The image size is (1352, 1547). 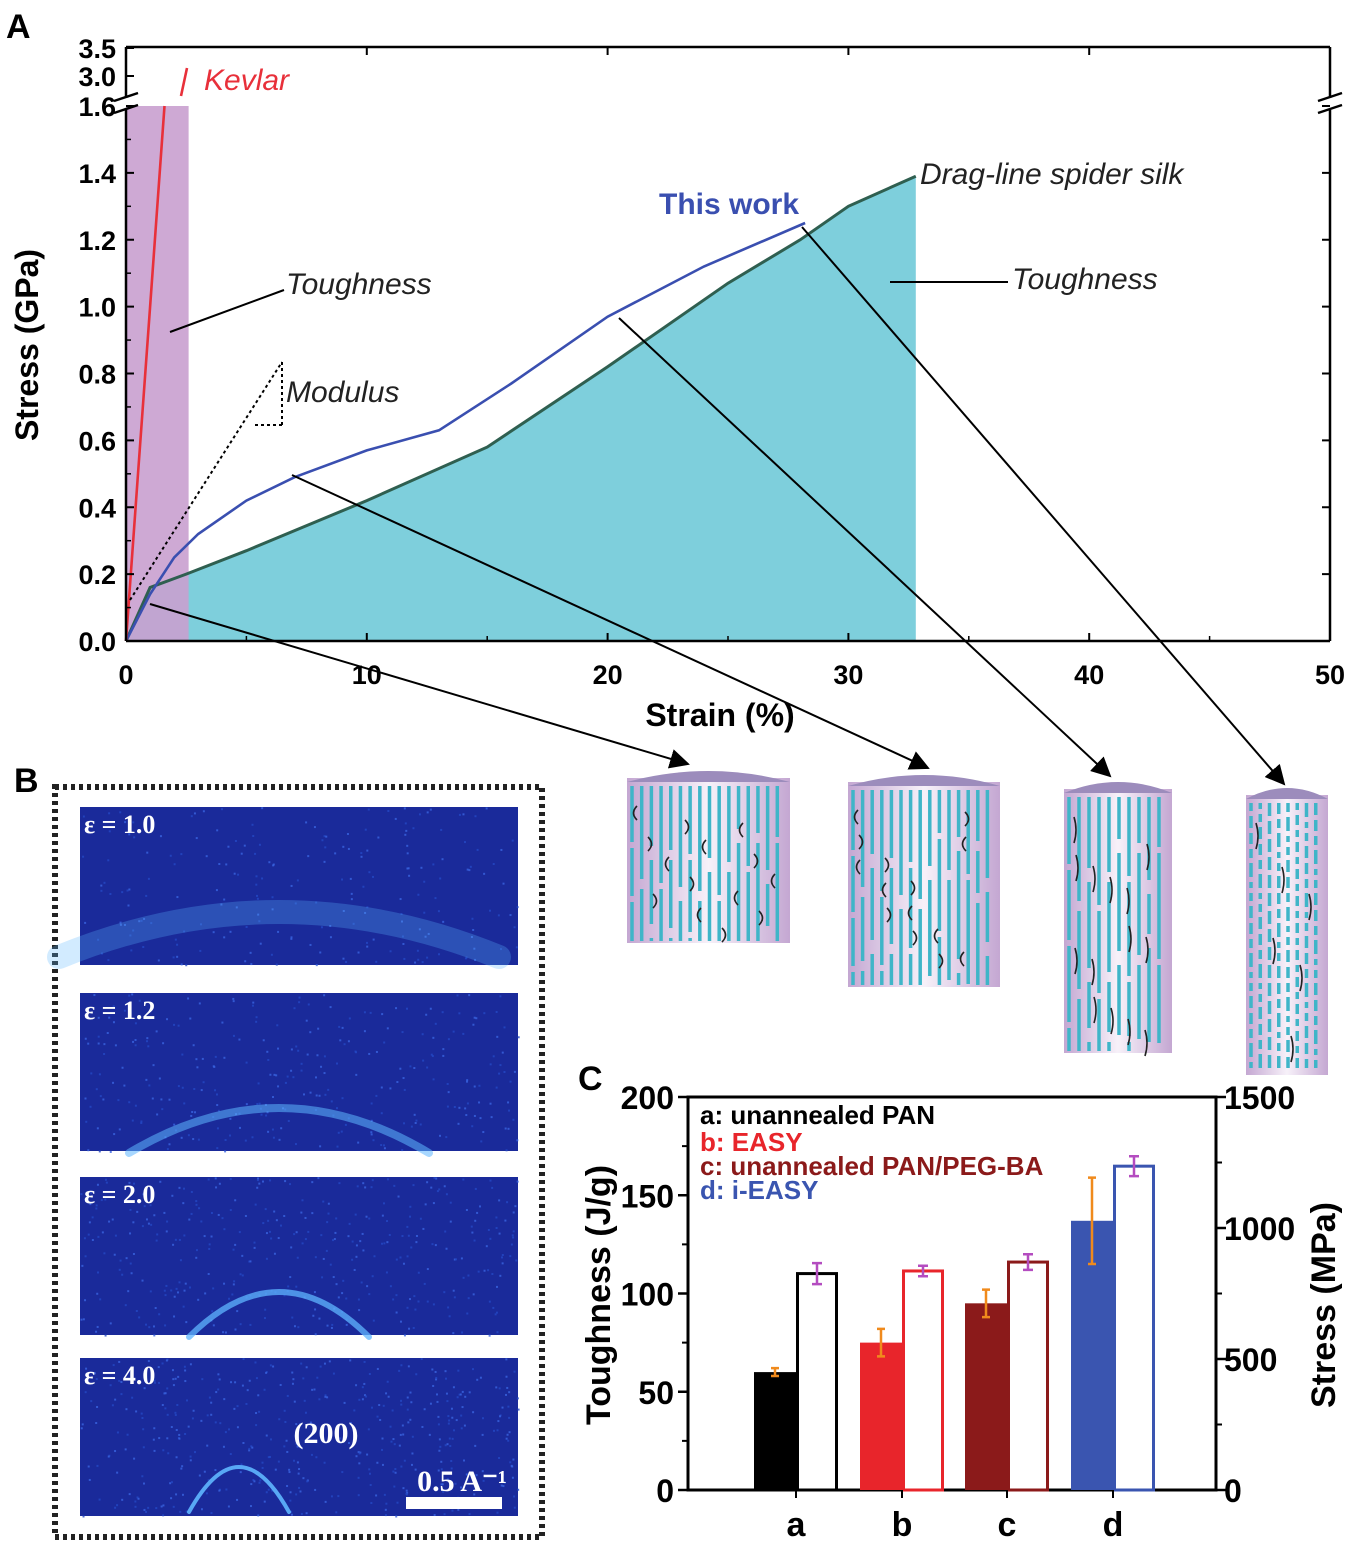 What do you see at coordinates (119, 1194) in the screenshot?
I see `strain-label: ε = 2.0` at bounding box center [119, 1194].